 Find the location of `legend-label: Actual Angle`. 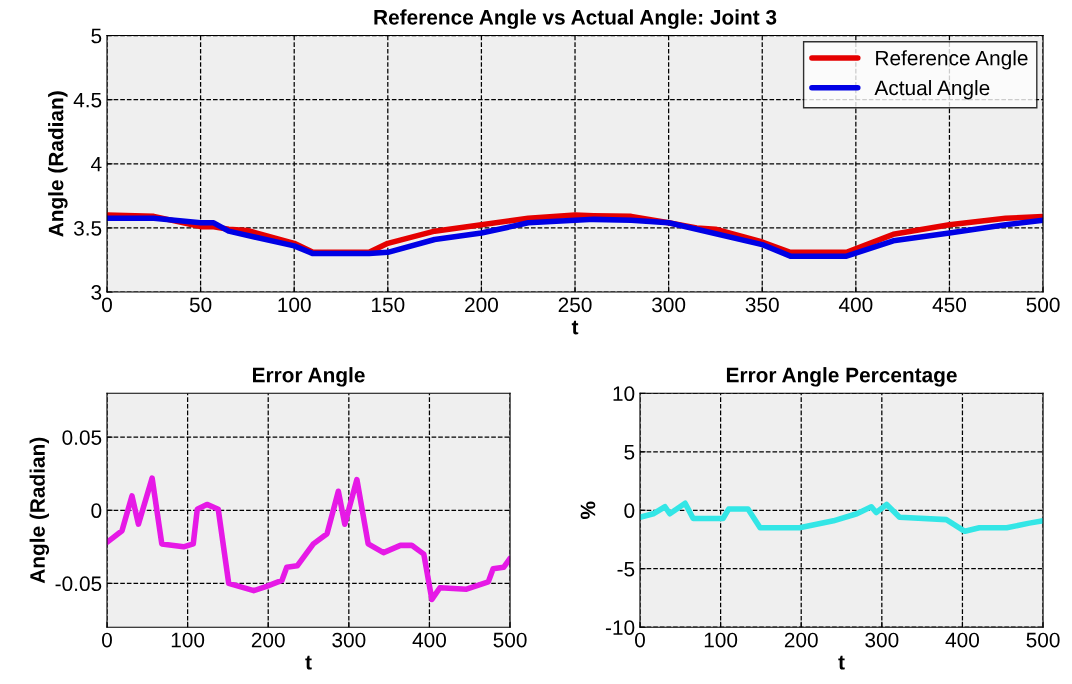

legend-label: Actual Angle is located at coordinates (932, 89).